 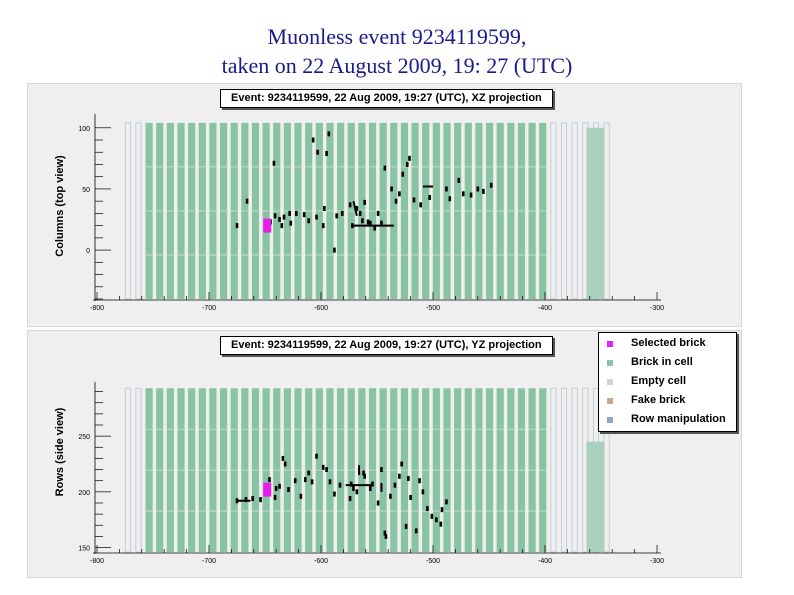 What do you see at coordinates (97, 308) in the screenshot?
I see `x-tick-label: -800` at bounding box center [97, 308].